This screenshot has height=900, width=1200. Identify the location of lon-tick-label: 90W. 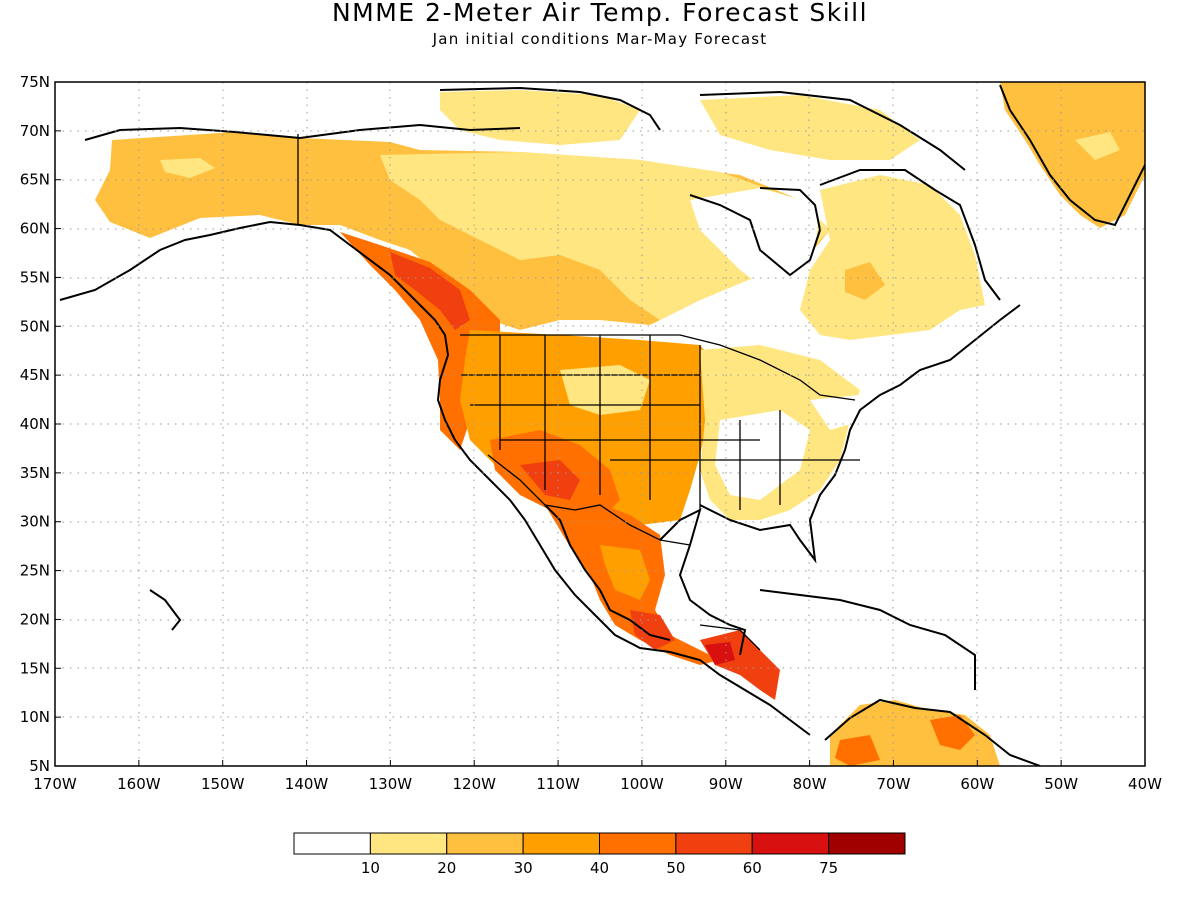
(726, 784).